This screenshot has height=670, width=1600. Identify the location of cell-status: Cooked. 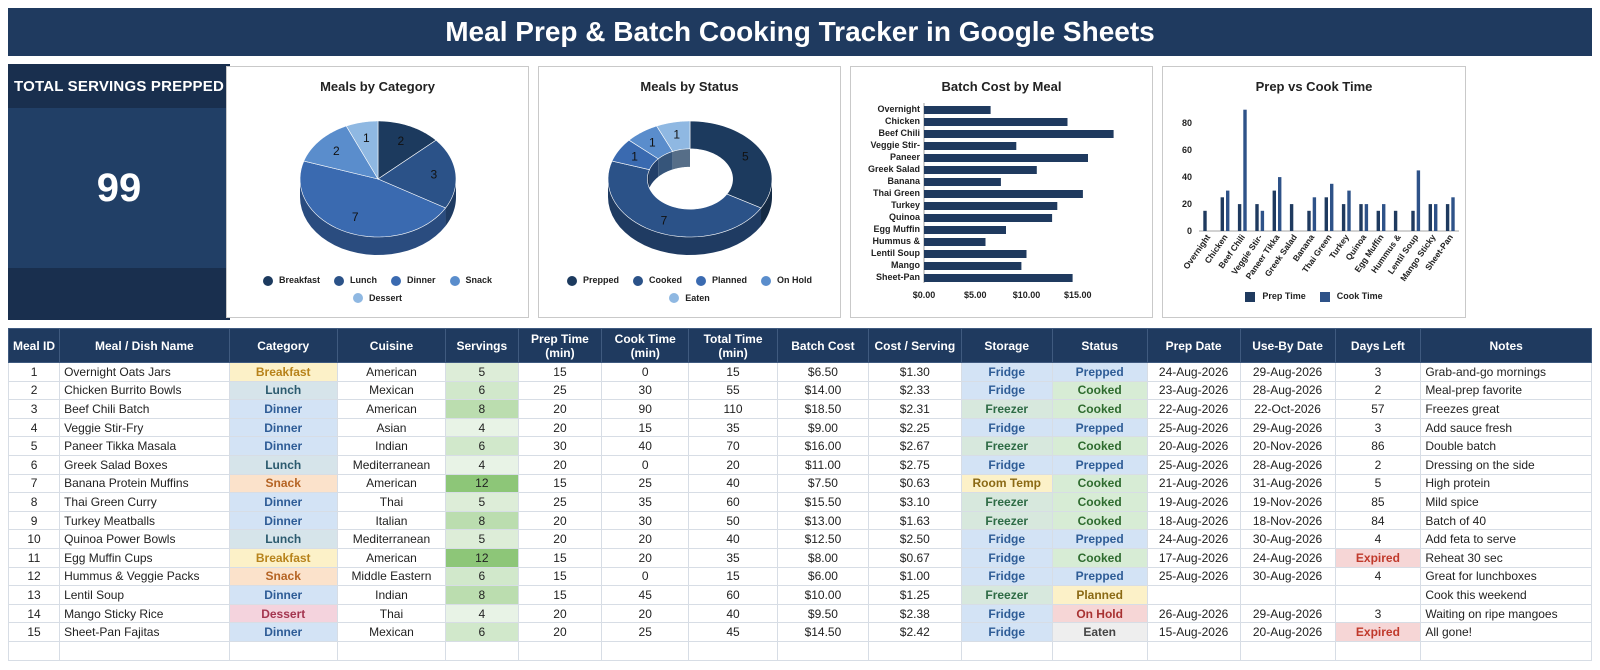
(1099, 409).